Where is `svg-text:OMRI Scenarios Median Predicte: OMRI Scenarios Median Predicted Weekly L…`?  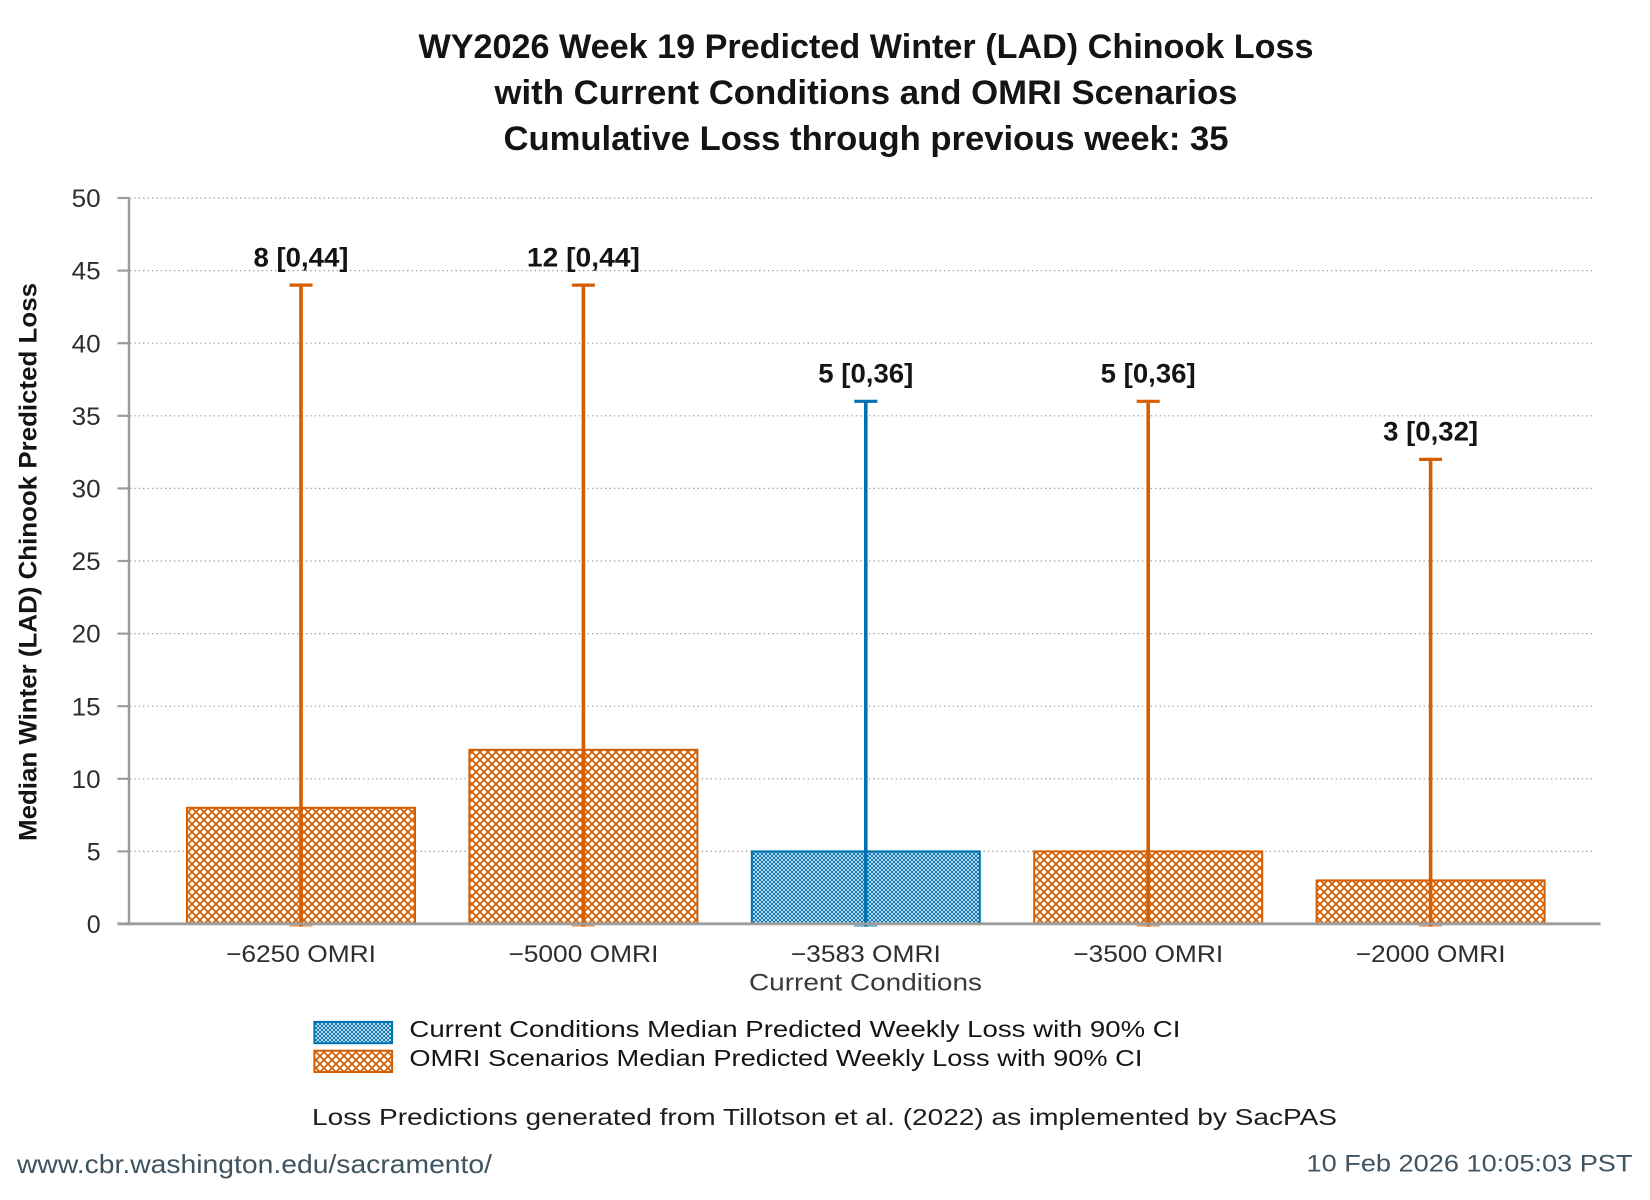
svg-text:OMRI Scenarios Median Predicte: OMRI Scenarios Median Predicted Weekly L… is located at coordinates (775, 1058).